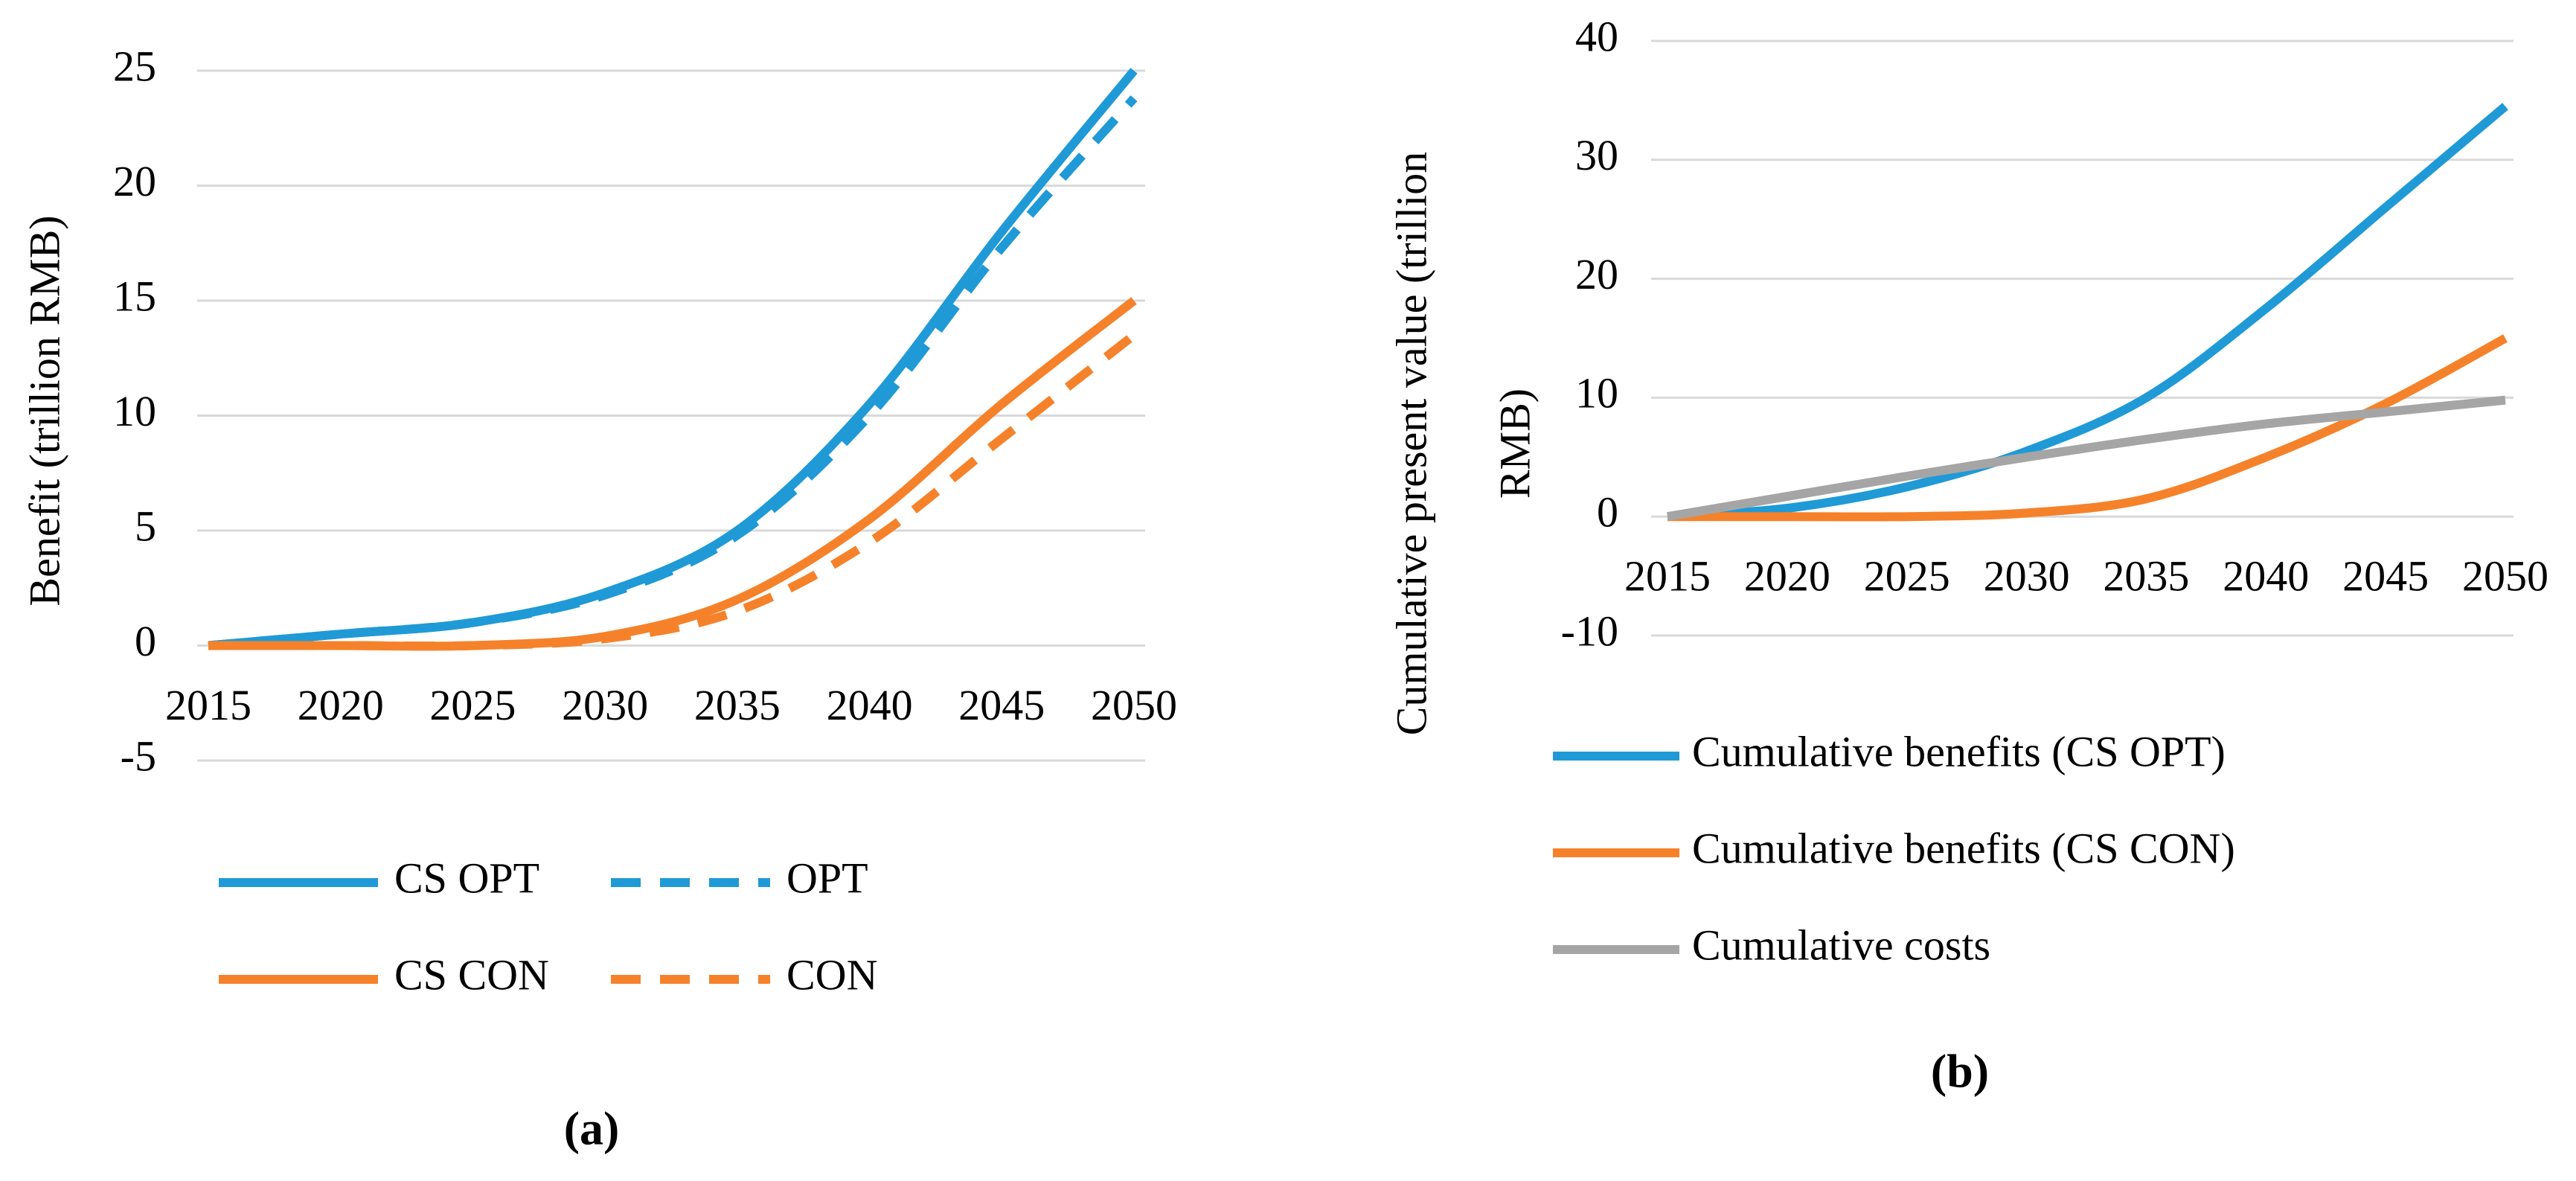  Describe the element at coordinates (1597, 155) in the screenshot. I see `y-tick-label: 30` at that location.